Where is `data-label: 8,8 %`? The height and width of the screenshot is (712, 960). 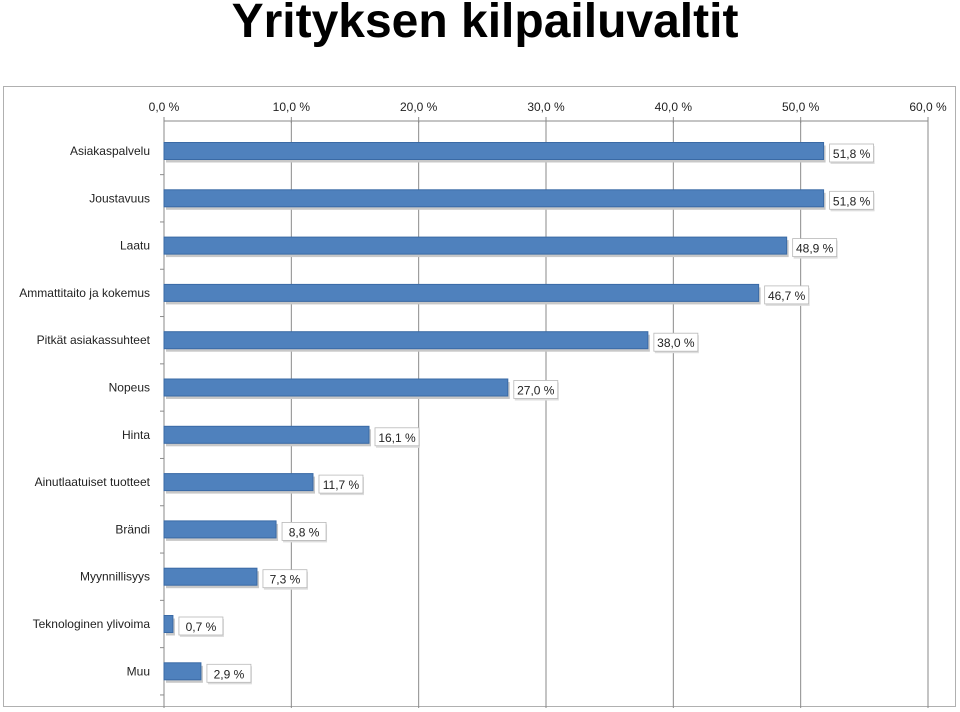
data-label: 8,8 % is located at coordinates (304, 532).